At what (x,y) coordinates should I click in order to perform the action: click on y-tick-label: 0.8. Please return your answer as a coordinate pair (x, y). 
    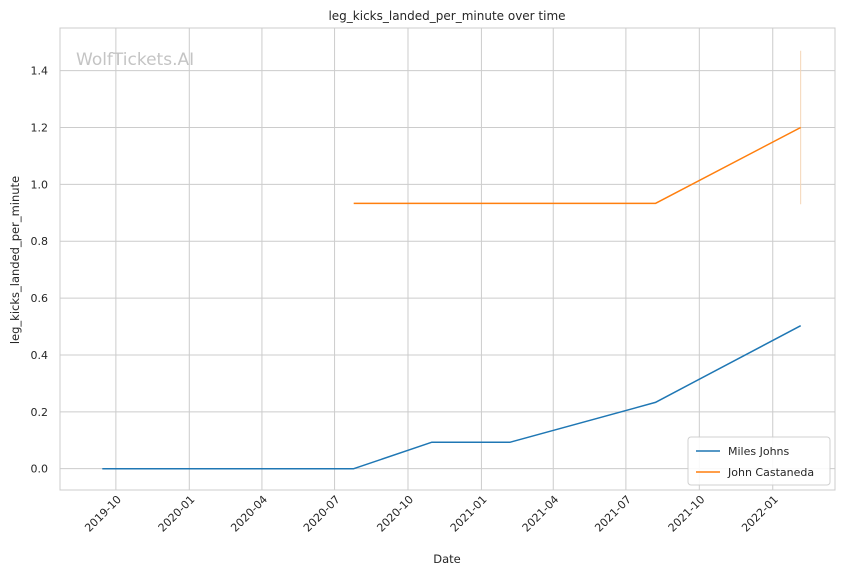
    Looking at the image, I should click on (40, 241).